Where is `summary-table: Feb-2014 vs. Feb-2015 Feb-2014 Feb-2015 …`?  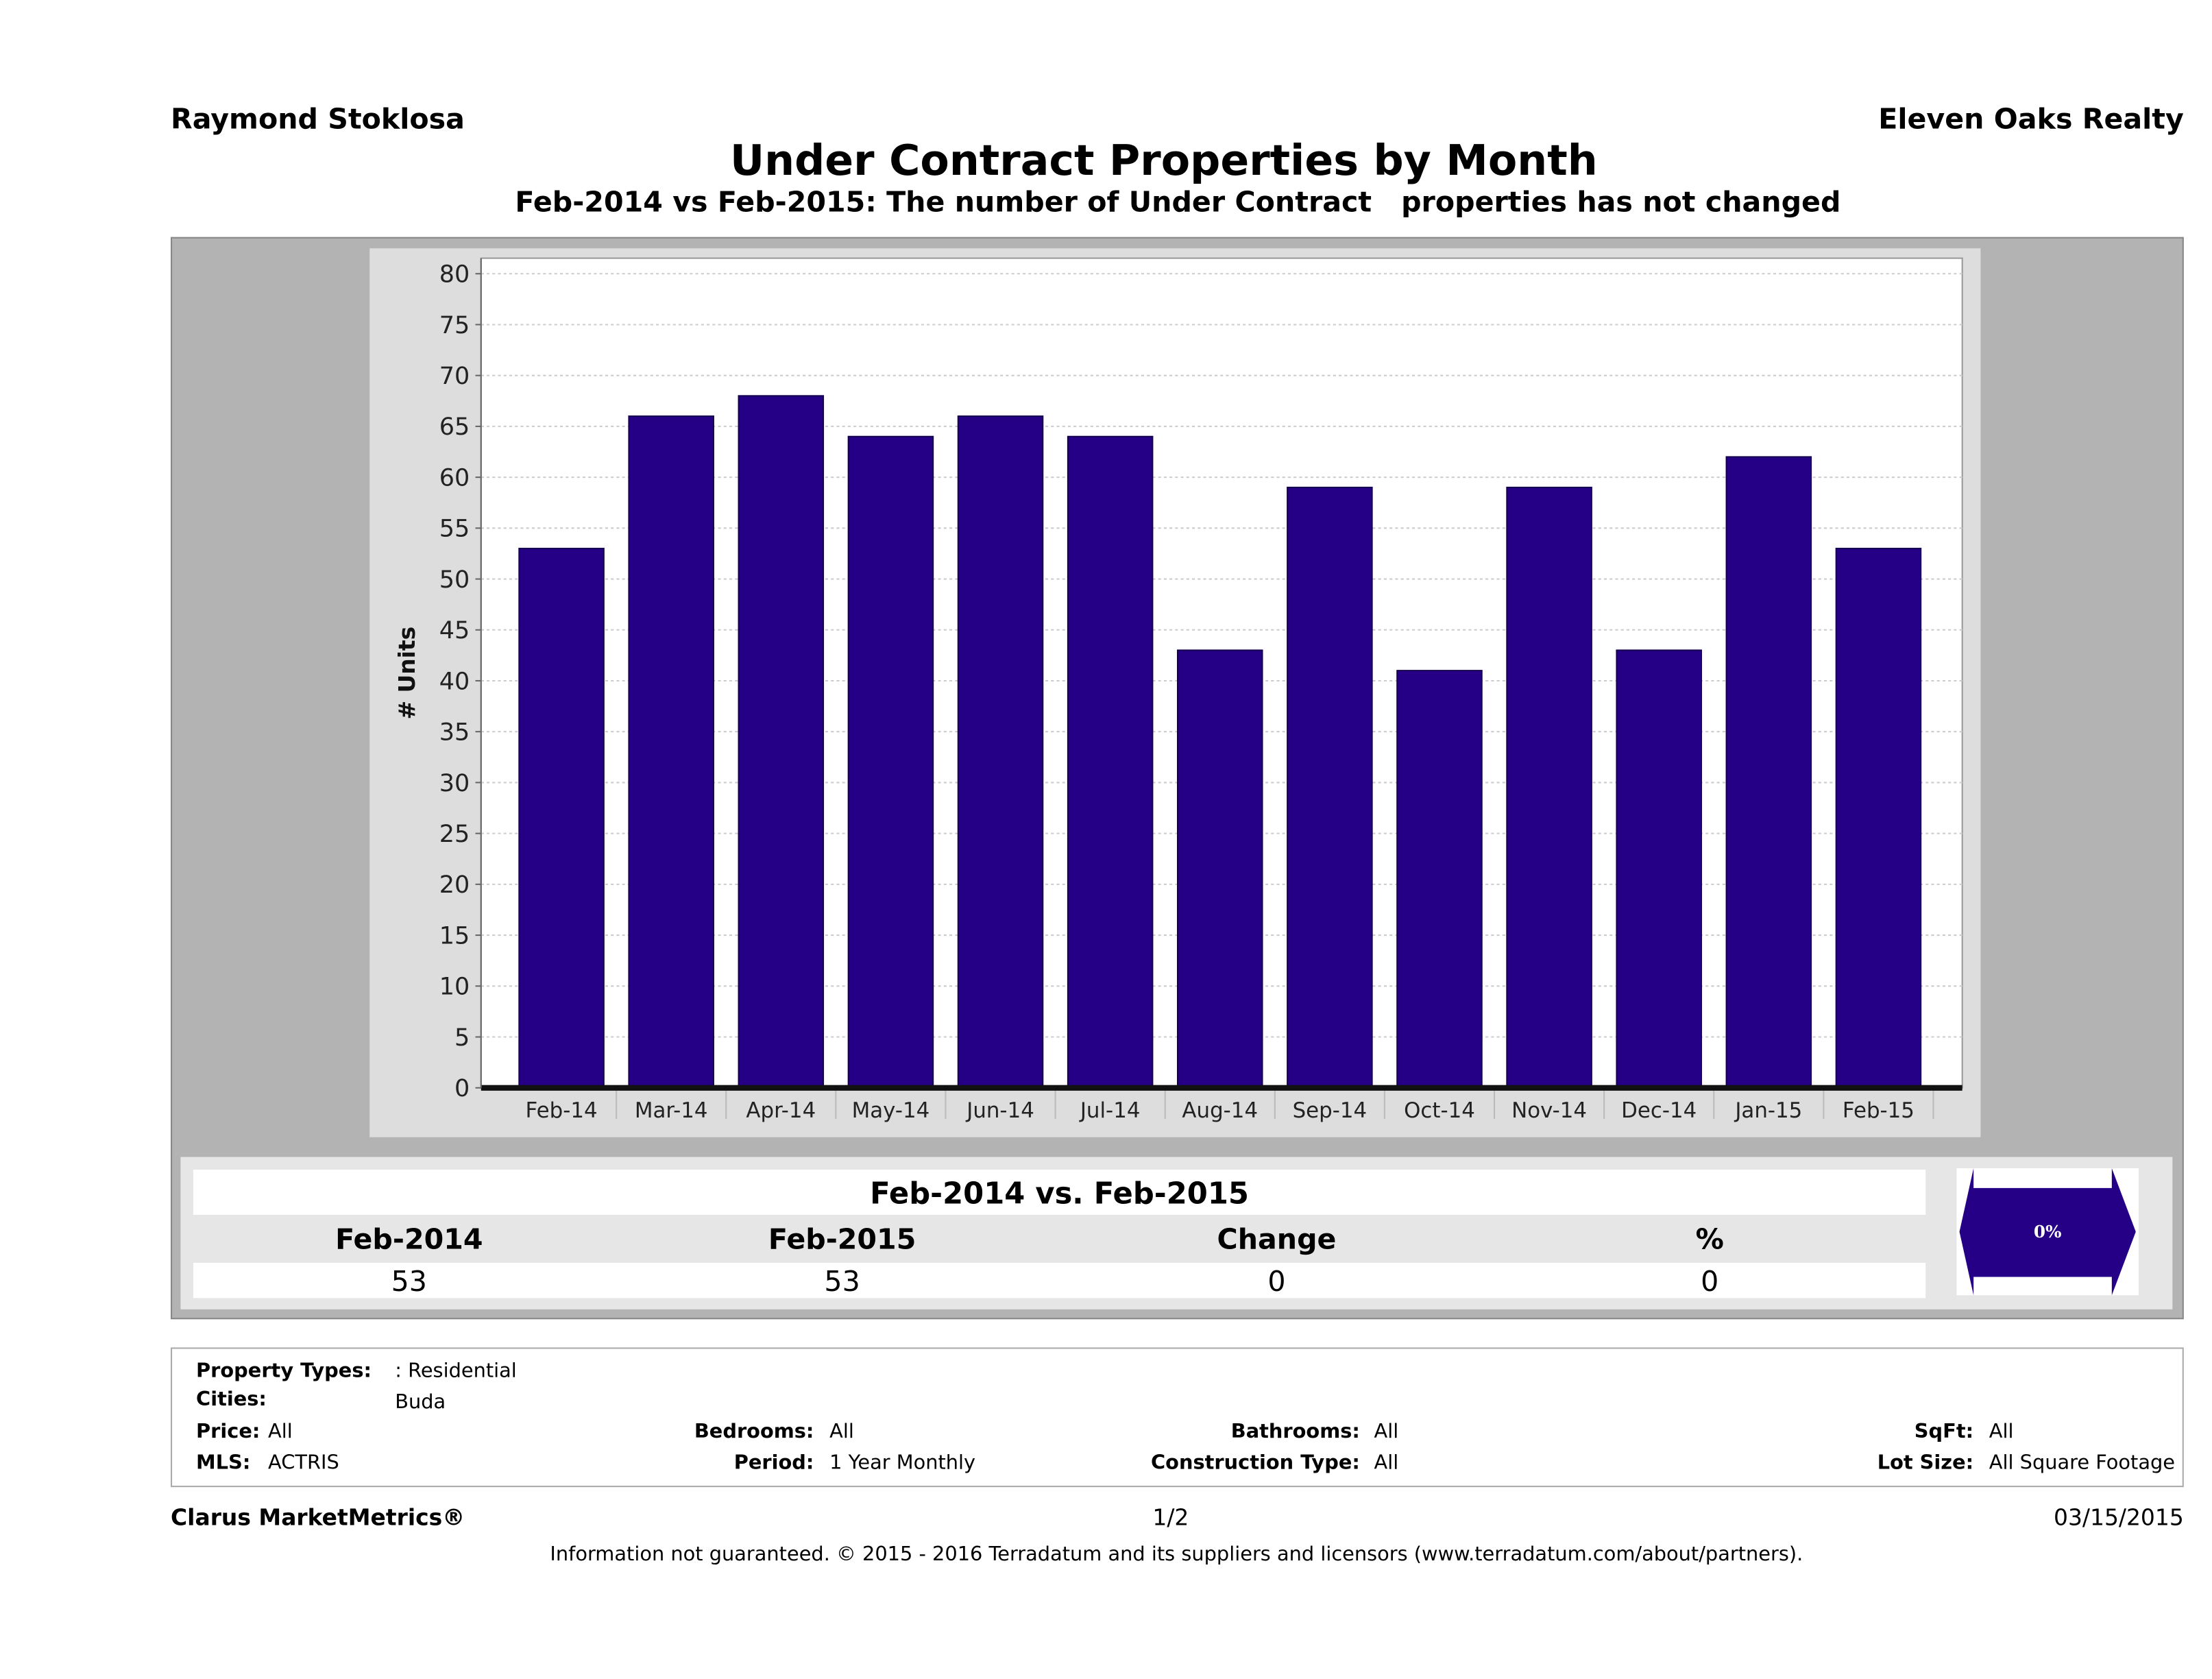 summary-table: Feb-2014 vs. Feb-2015 Feb-2014 Feb-2015 … is located at coordinates (1176, 1233).